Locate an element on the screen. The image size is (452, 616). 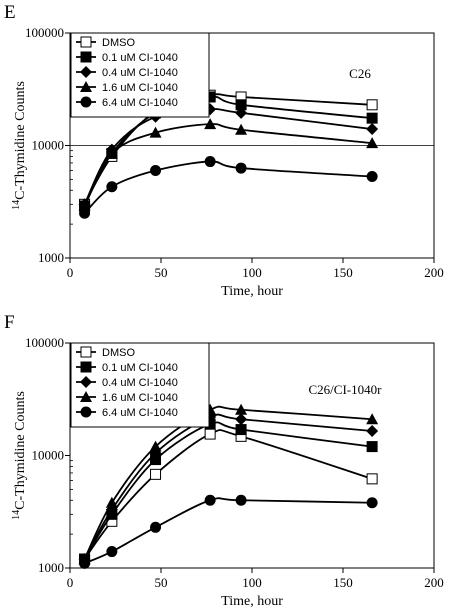
panel-label: E is located at coordinates (10, 12).